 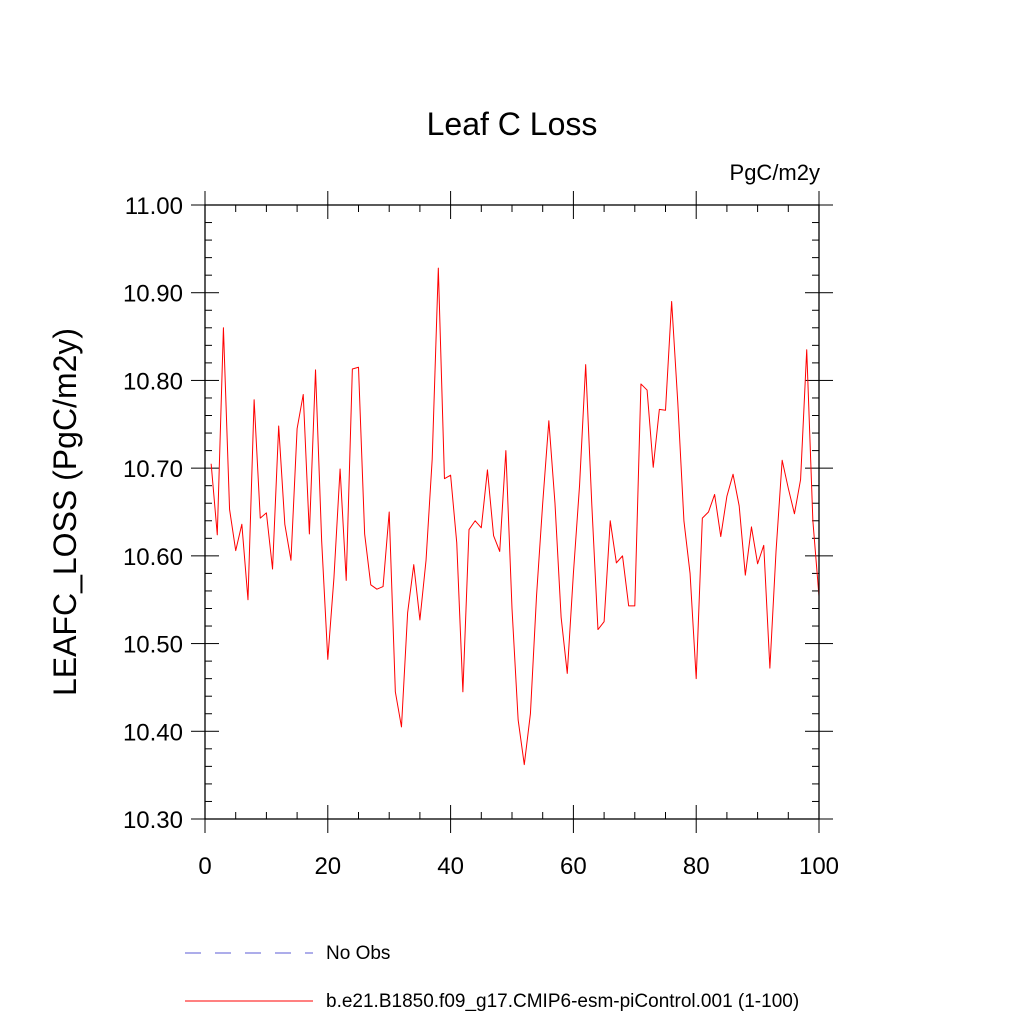 I want to click on y-tick-label: 10.50, so click(x=153, y=645).